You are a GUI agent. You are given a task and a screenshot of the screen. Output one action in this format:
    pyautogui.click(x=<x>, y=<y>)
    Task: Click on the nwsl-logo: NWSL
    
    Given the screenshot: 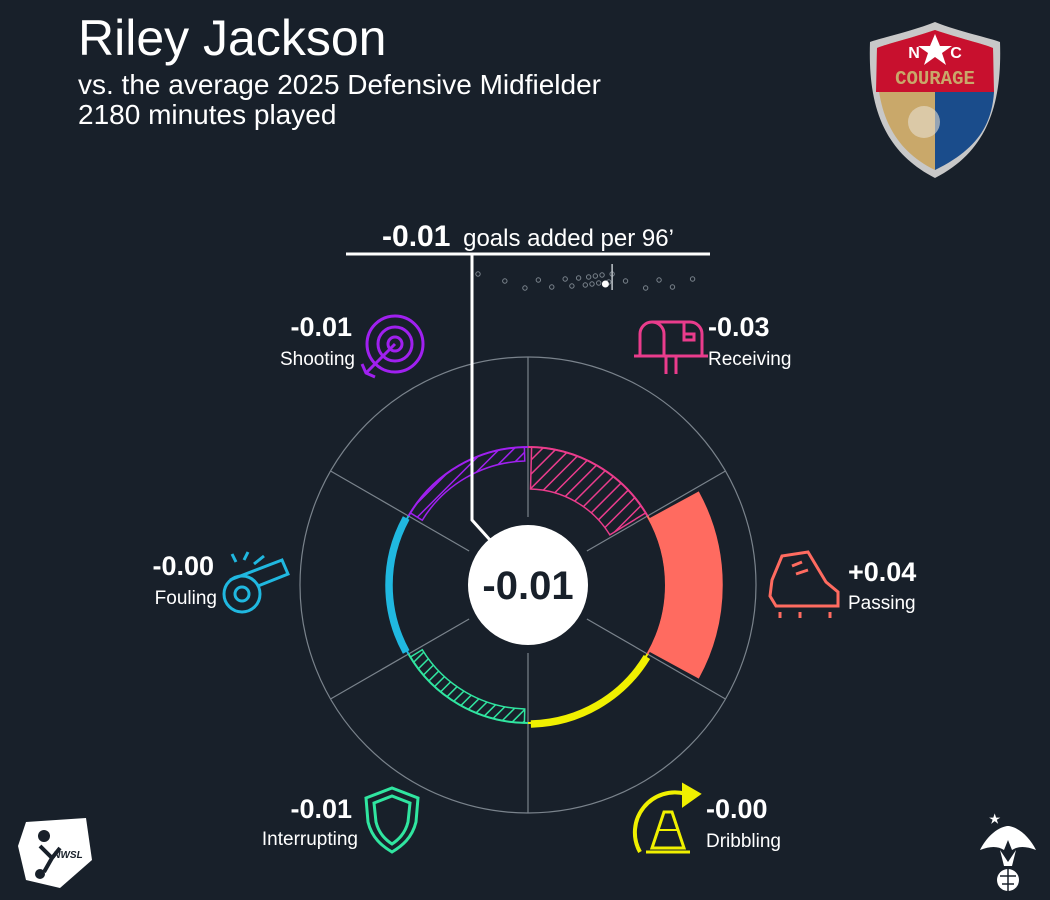 What is the action you would take?
    pyautogui.click(x=55, y=853)
    